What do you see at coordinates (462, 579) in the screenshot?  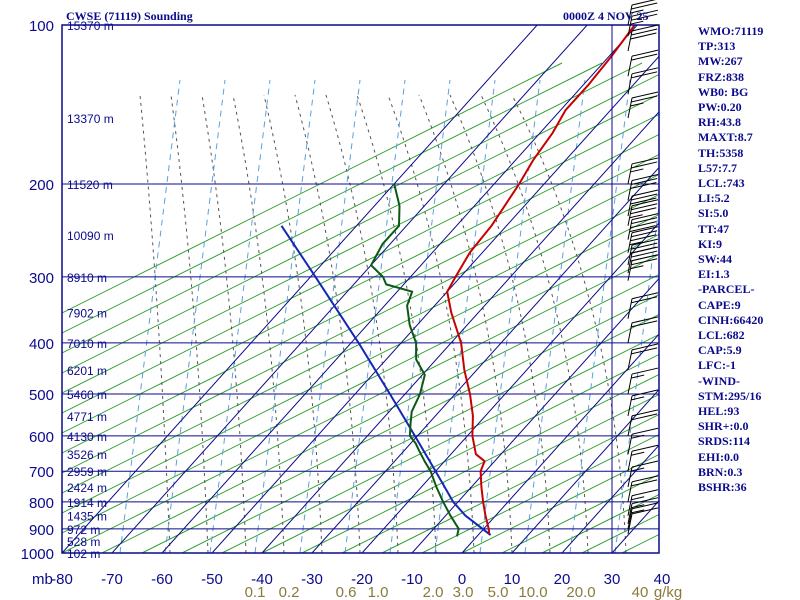 I see `temperature-tick-label: 0` at bounding box center [462, 579].